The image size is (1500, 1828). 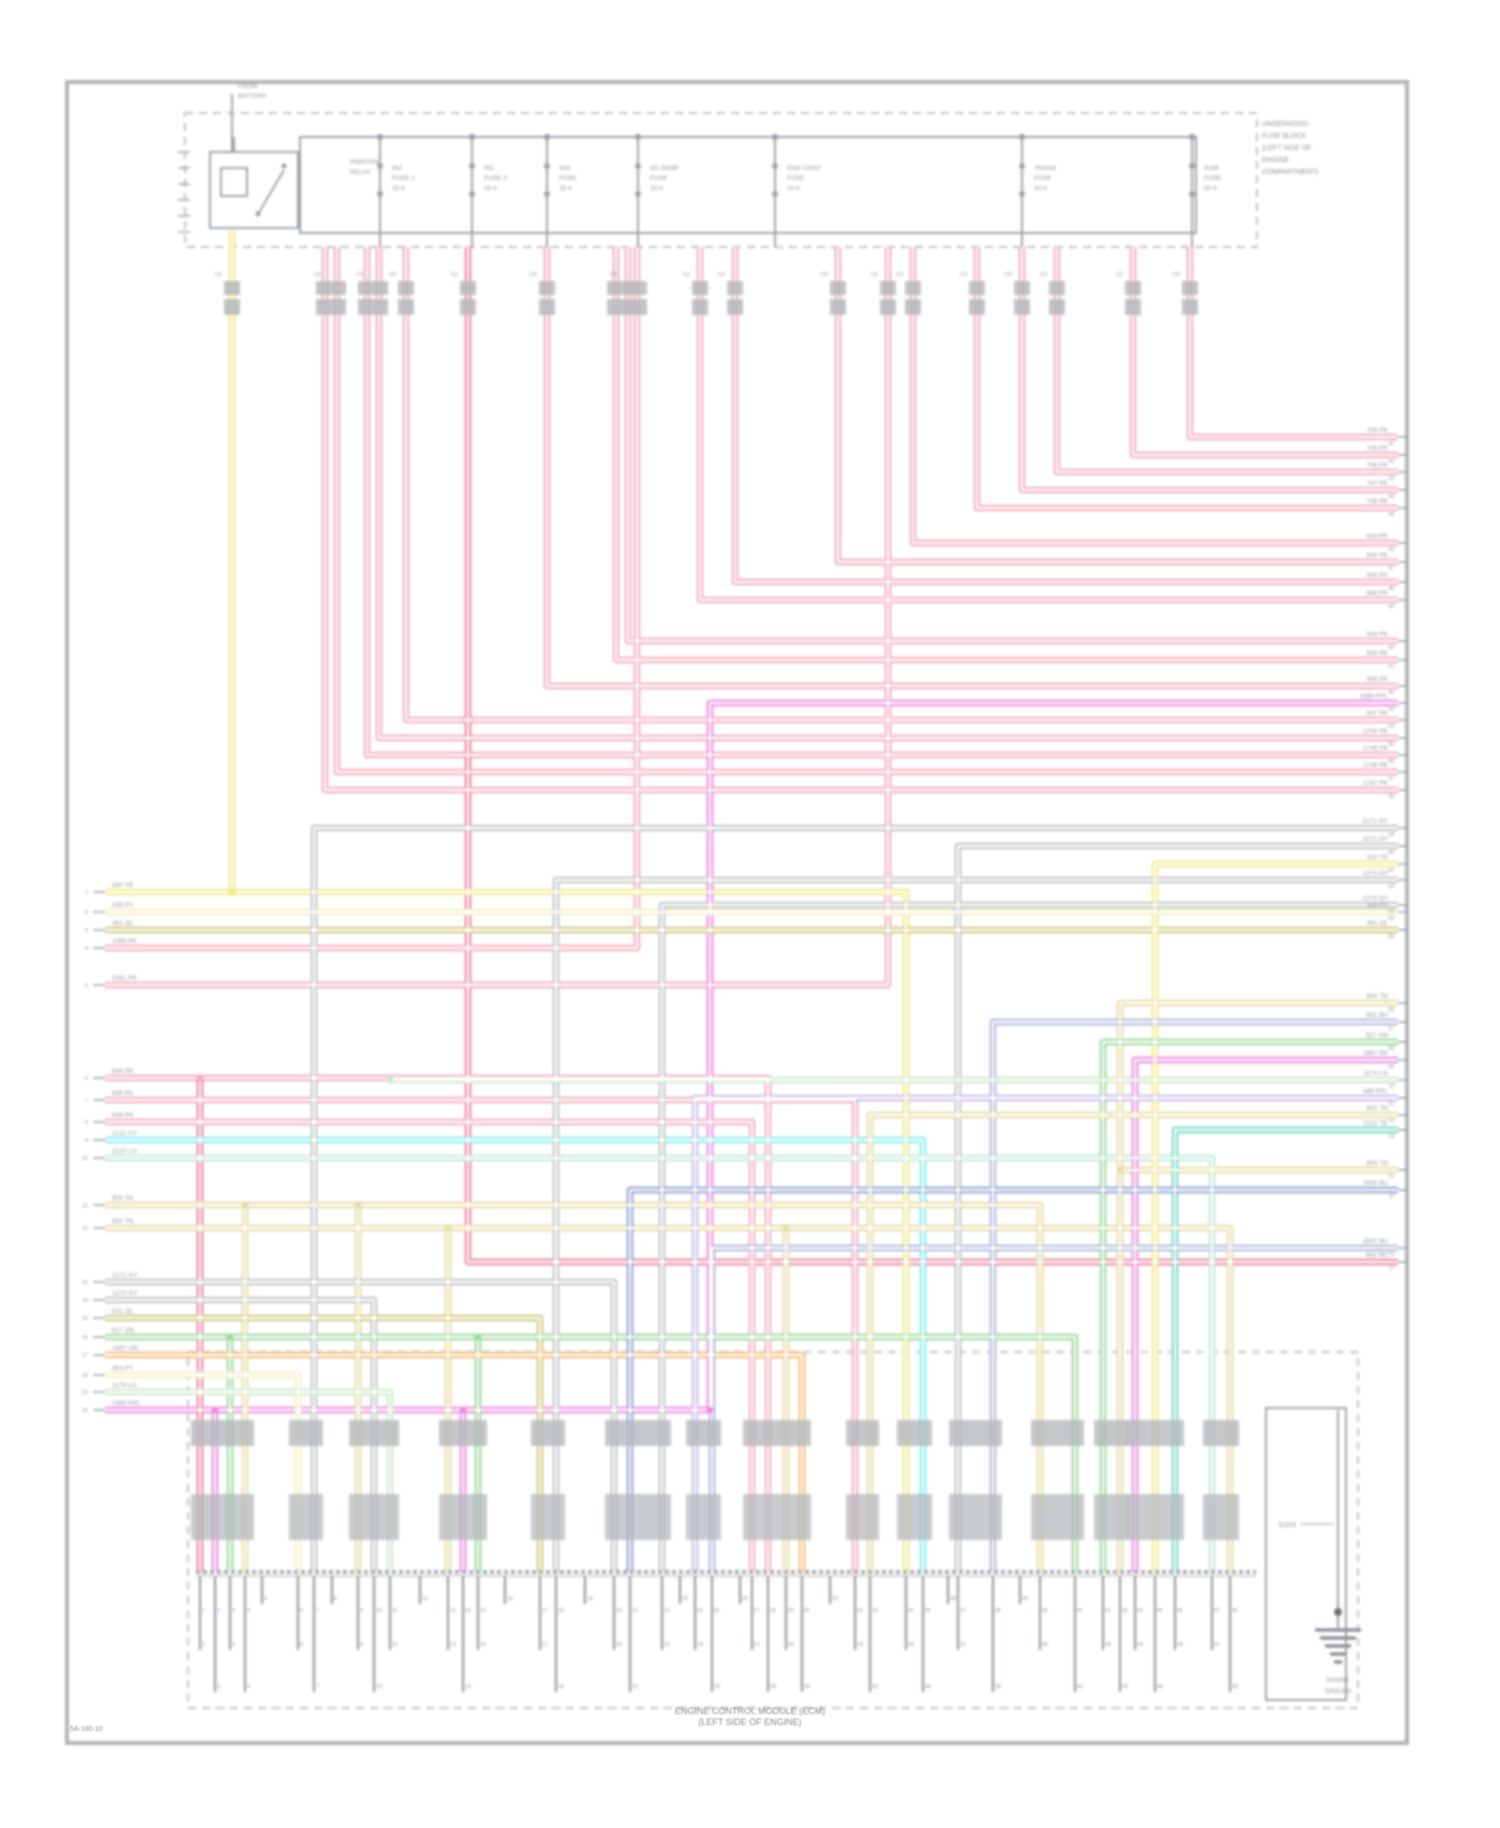 What do you see at coordinates (125, 941) in the screenshot?
I see `wire-code-label: 1050 PK` at bounding box center [125, 941].